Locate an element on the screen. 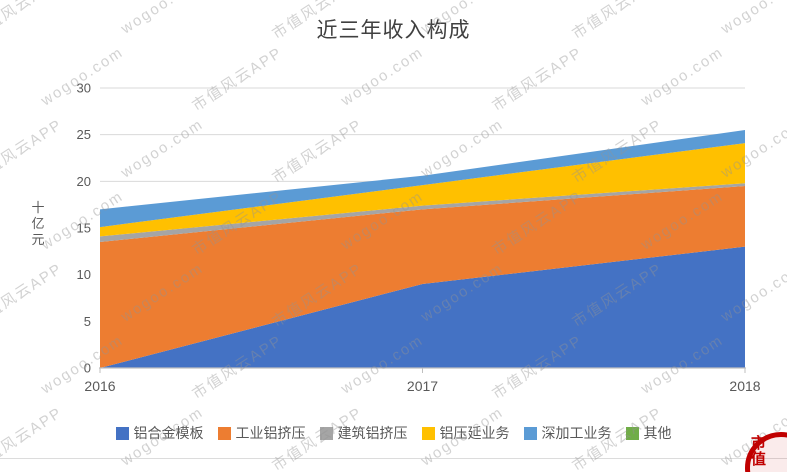 The width and height of the screenshot is (787, 472). seal-text: 市值 is located at coordinates (758, 451).